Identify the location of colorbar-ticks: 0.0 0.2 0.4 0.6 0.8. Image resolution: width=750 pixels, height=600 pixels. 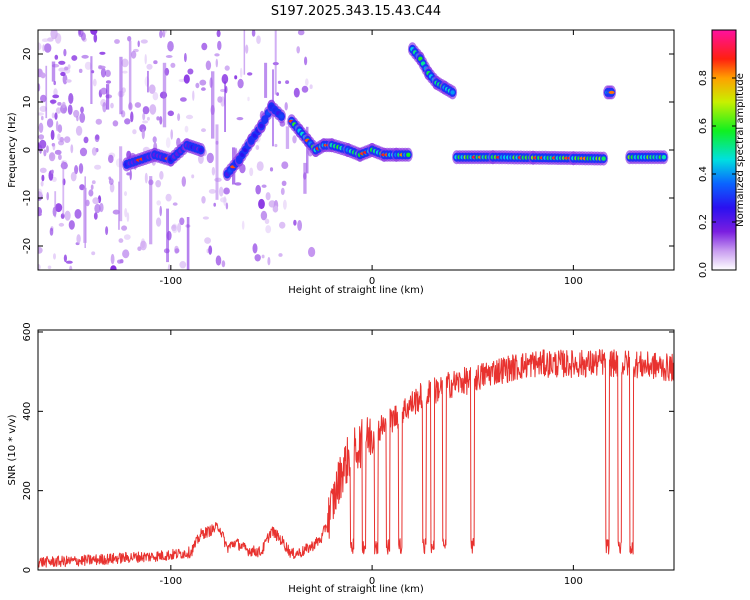
(717, 174).